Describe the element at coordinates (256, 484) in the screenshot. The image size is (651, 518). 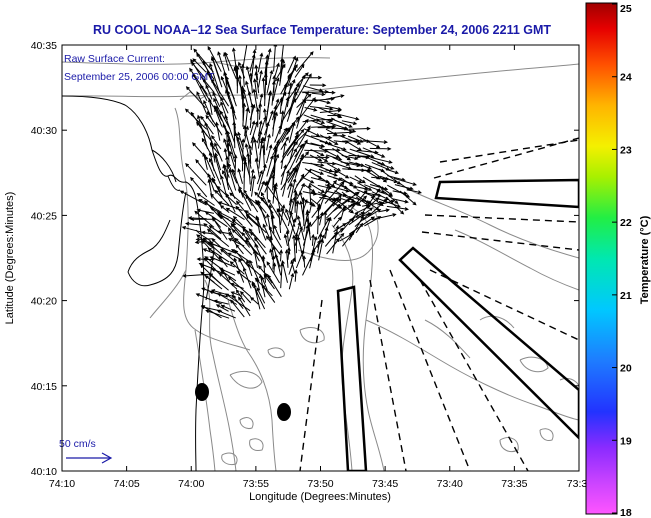
I see `x-tick-label: 73:55` at that location.